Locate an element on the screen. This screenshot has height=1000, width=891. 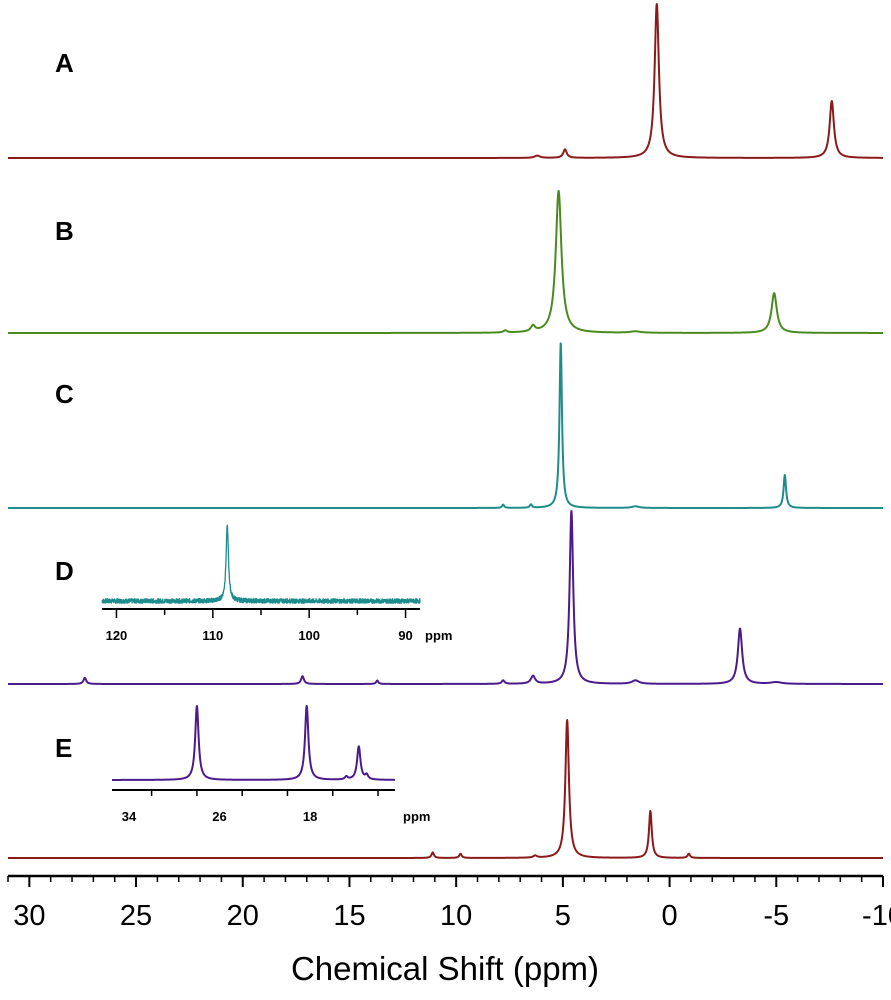
spectrum-panel-e: E is located at coordinates (445, 788).